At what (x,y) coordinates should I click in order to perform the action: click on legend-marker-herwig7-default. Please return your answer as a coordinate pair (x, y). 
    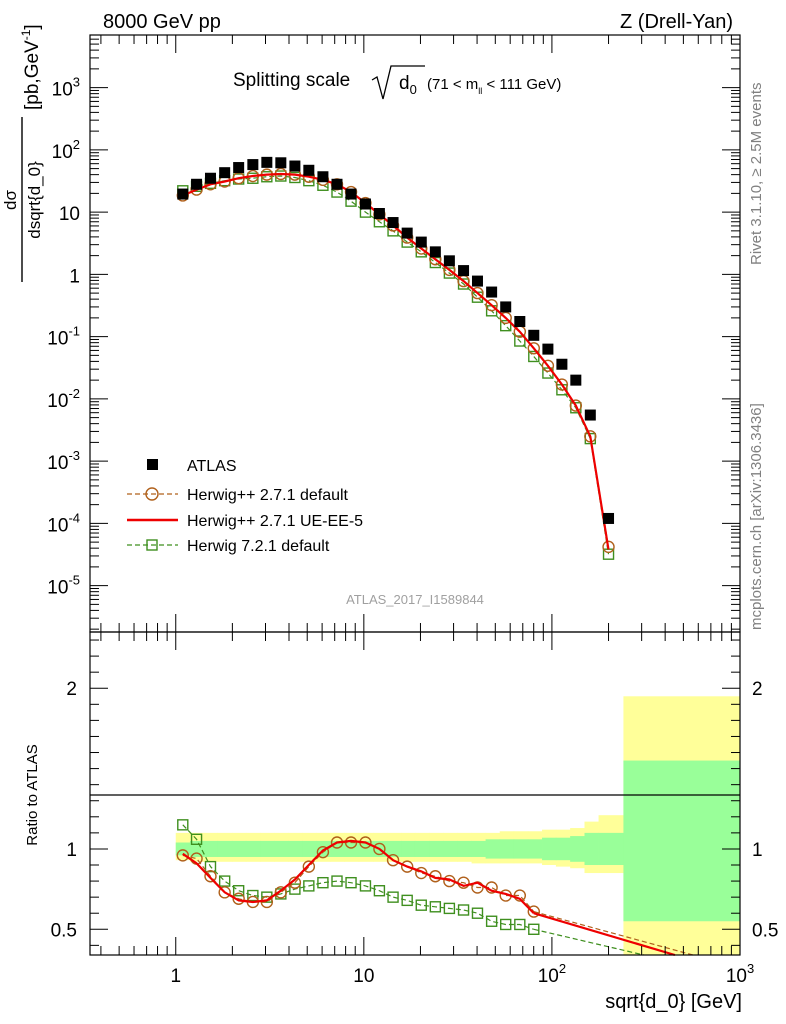
    Looking at the image, I should click on (152, 545).